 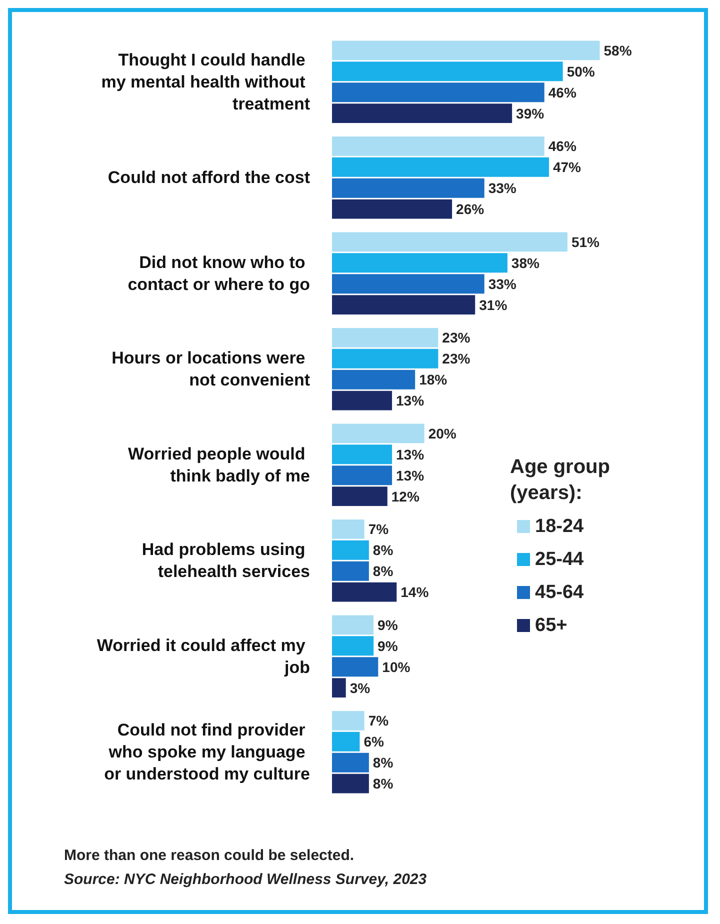 What do you see at coordinates (246, 879) in the screenshot?
I see `source-note: Source: NYC Neighborhood Wellness Survey, 2023` at bounding box center [246, 879].